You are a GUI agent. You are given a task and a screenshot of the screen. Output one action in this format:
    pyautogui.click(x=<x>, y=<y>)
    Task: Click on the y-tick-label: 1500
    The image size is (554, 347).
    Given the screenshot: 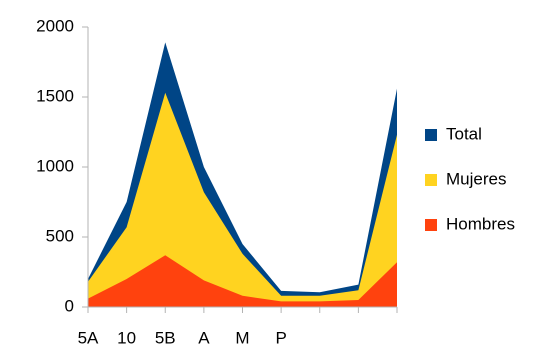 What is the action you would take?
    pyautogui.click(x=55, y=95)
    